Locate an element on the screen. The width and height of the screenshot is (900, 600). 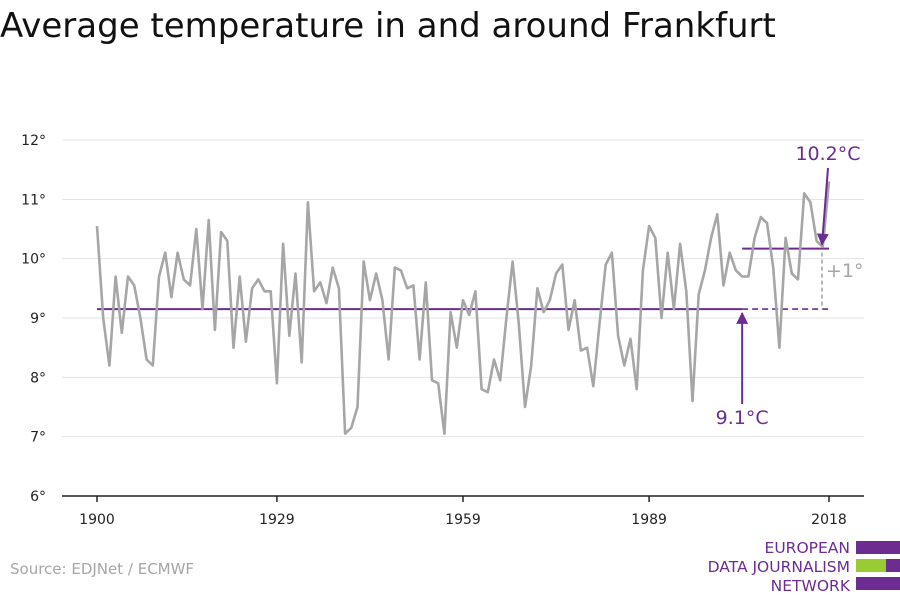
edjnet-logo: EUROPEAN DATA JOURNALISM NETWORK is located at coordinates (800, 568).